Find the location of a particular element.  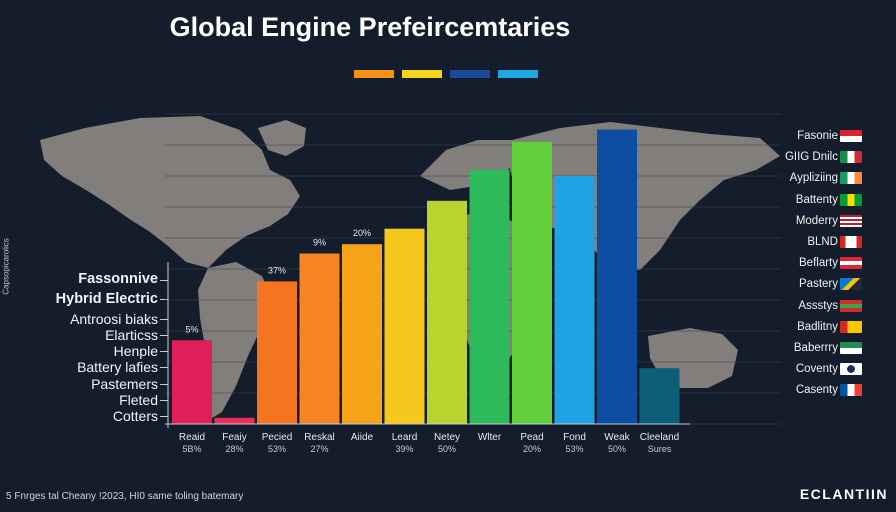

left-label: Fleted is located at coordinates (138, 400).